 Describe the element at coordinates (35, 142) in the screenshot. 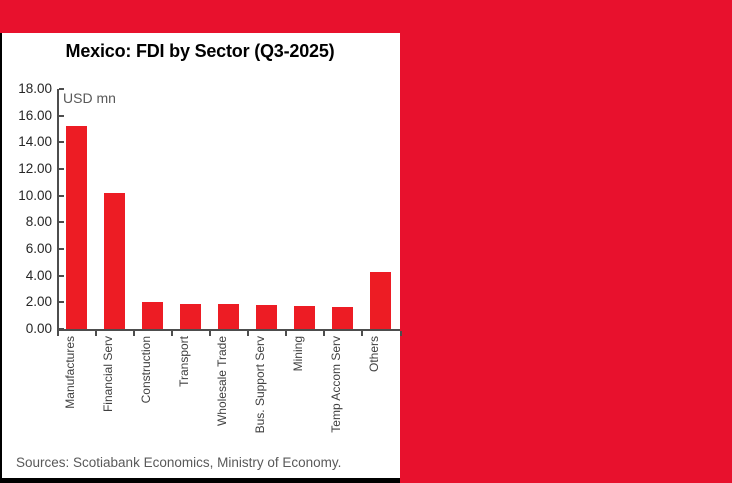

I see `y-tick-label: 14.00` at that location.